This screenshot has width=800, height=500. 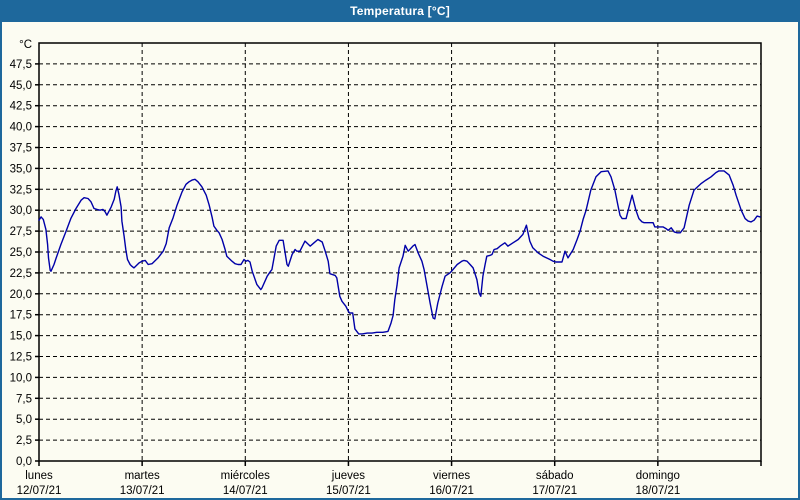 What do you see at coordinates (21, 128) in the screenshot?
I see `y-tick-label: 40,0` at bounding box center [21, 128].